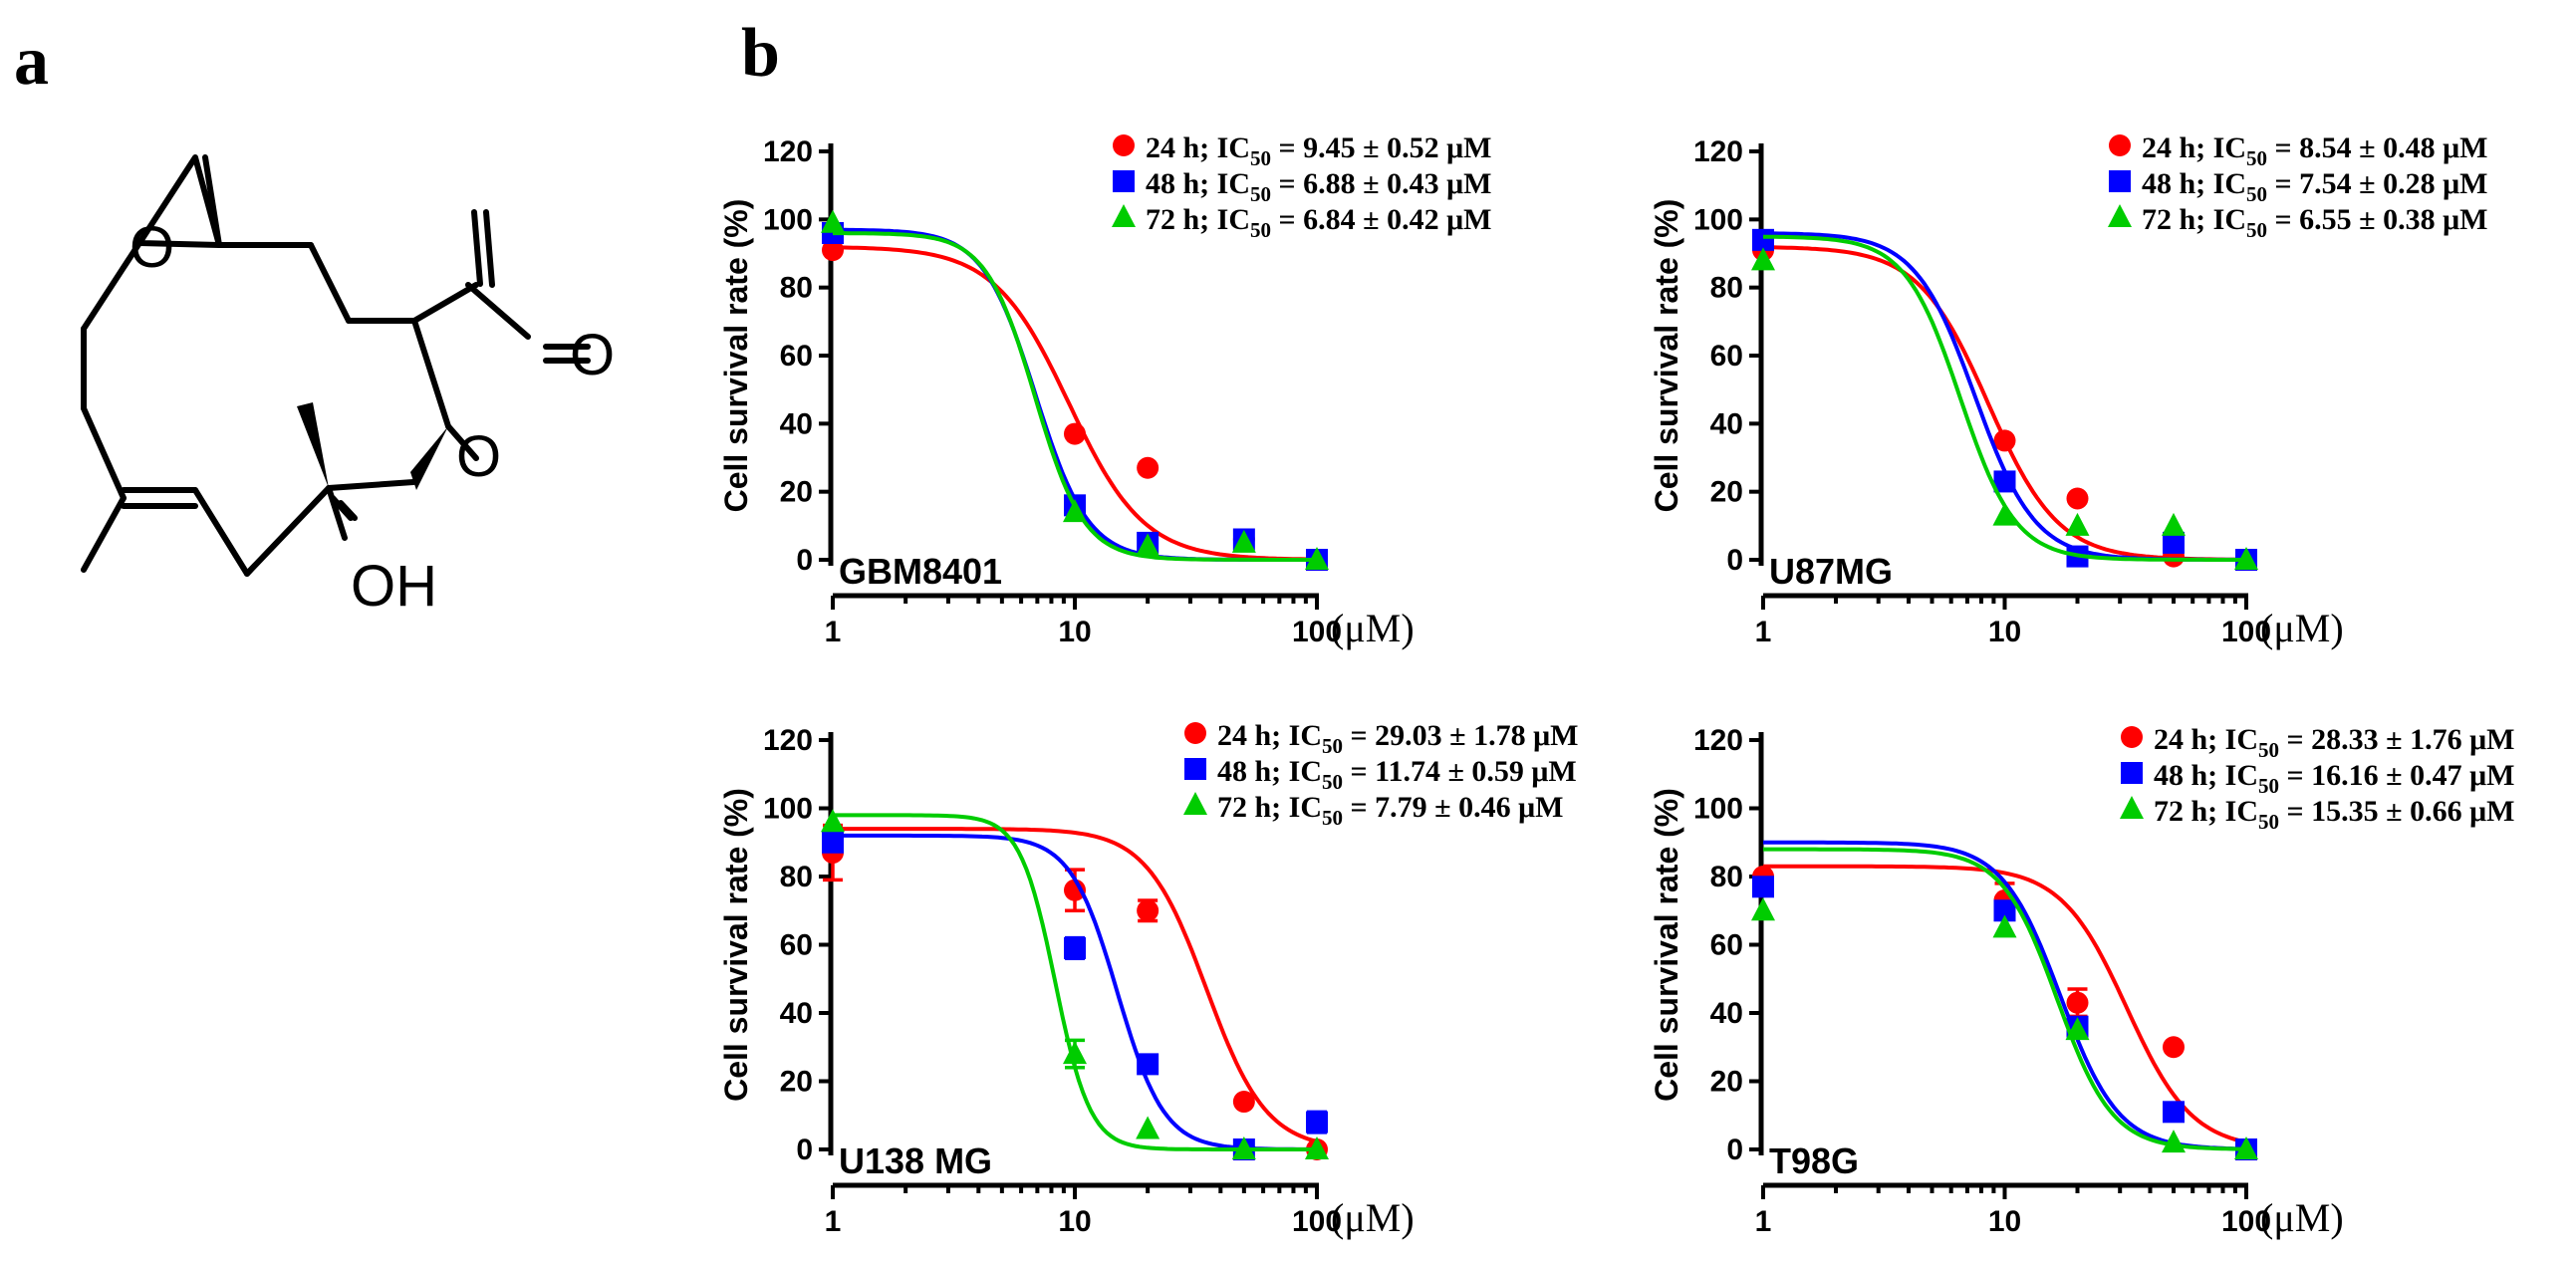 Image resolution: width=2576 pixels, height=1261 pixels. What do you see at coordinates (151, 247) in the screenshot?
I see `atom-epoxide-o: O` at bounding box center [151, 247].